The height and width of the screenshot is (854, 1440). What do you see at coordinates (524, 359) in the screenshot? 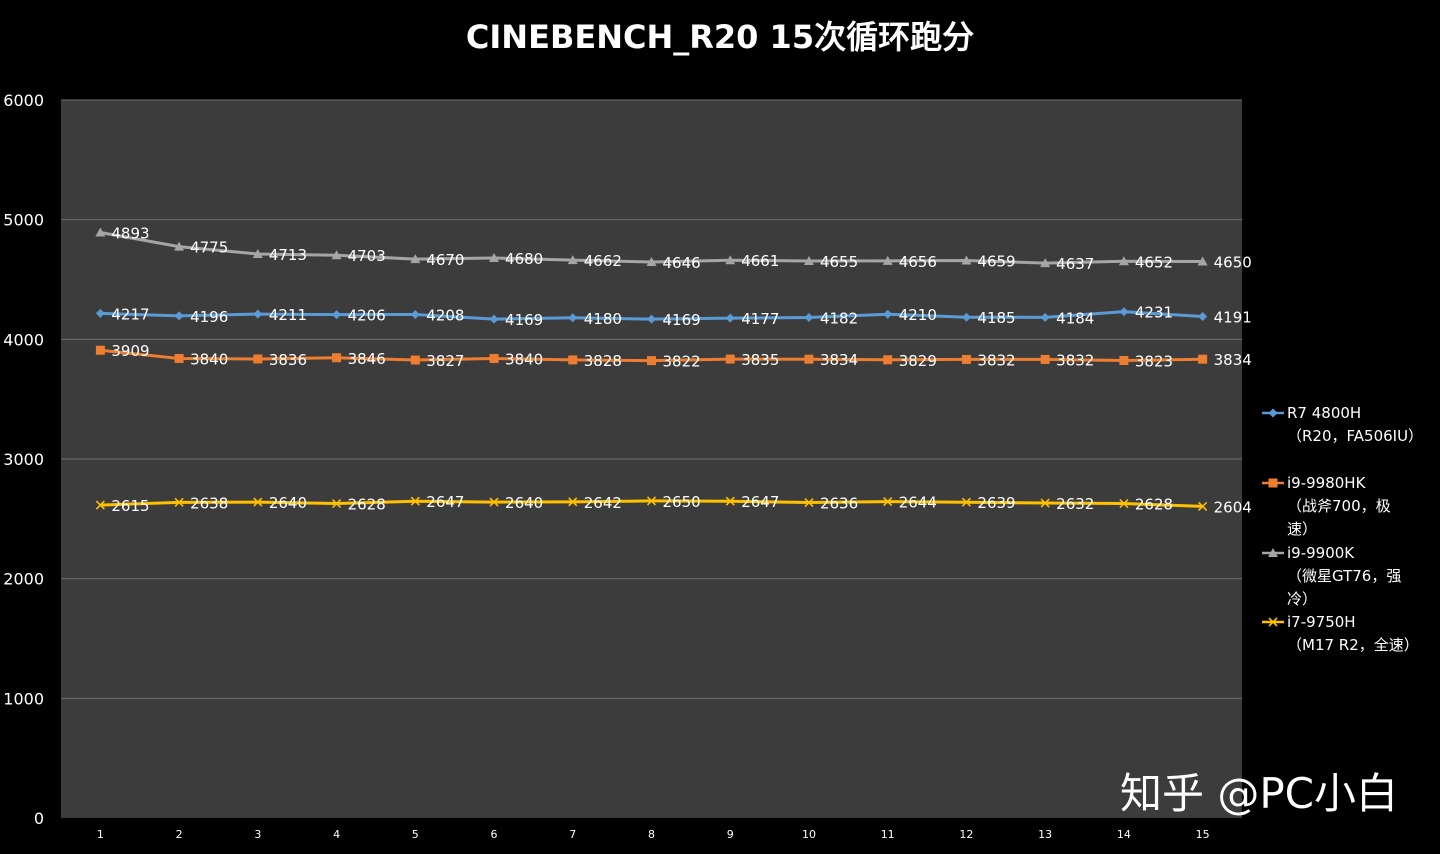
I see `data-label: 3840` at bounding box center [524, 359].